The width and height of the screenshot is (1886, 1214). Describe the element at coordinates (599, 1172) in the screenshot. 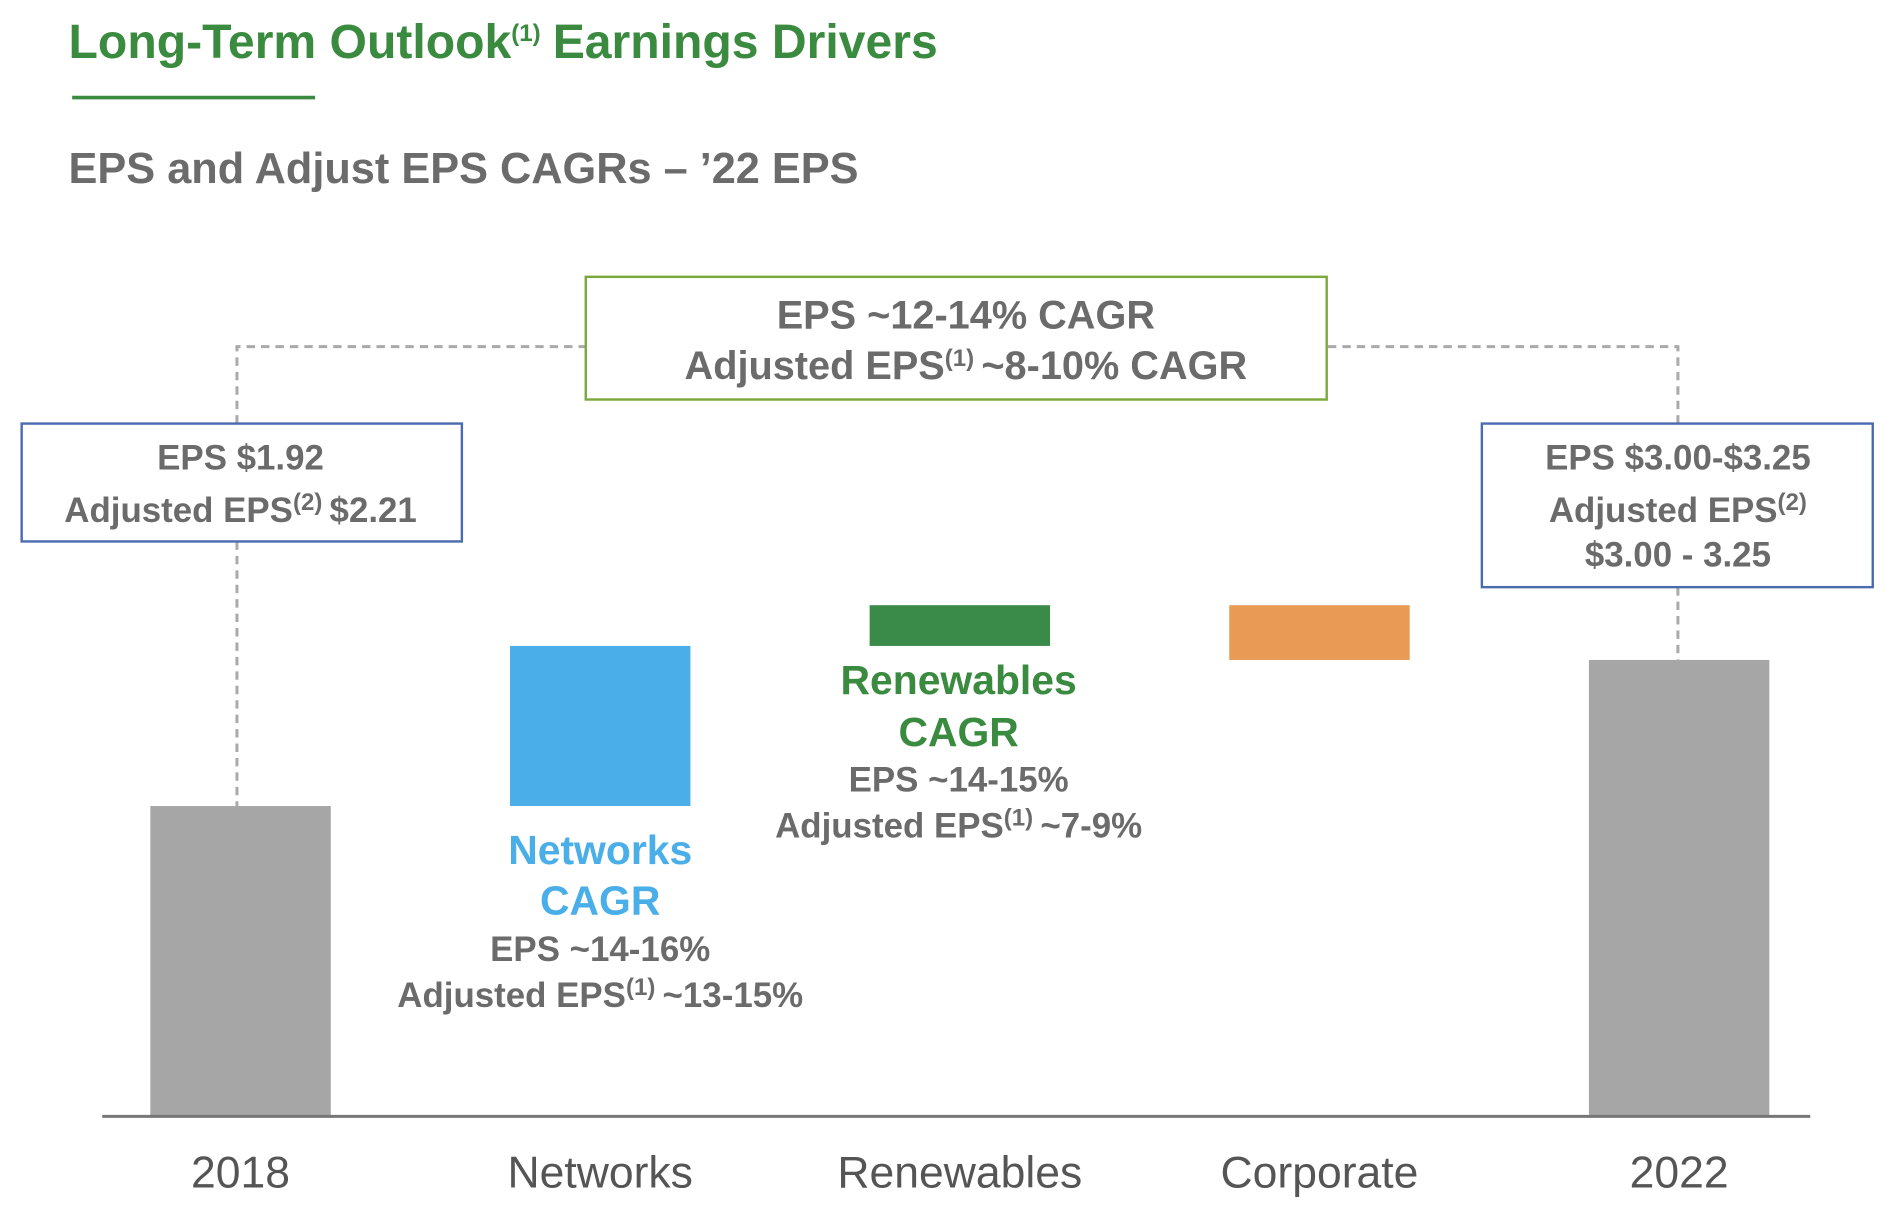

I see `x-tick-label: Networks` at that location.